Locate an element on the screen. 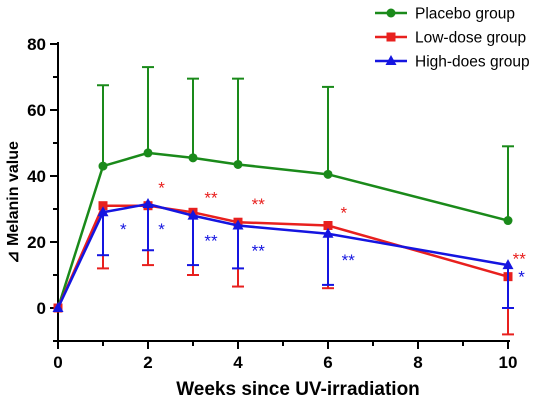 This screenshot has height=405, width=550. y-axis-title: ⊿ Melanin value is located at coordinates (13, 202).